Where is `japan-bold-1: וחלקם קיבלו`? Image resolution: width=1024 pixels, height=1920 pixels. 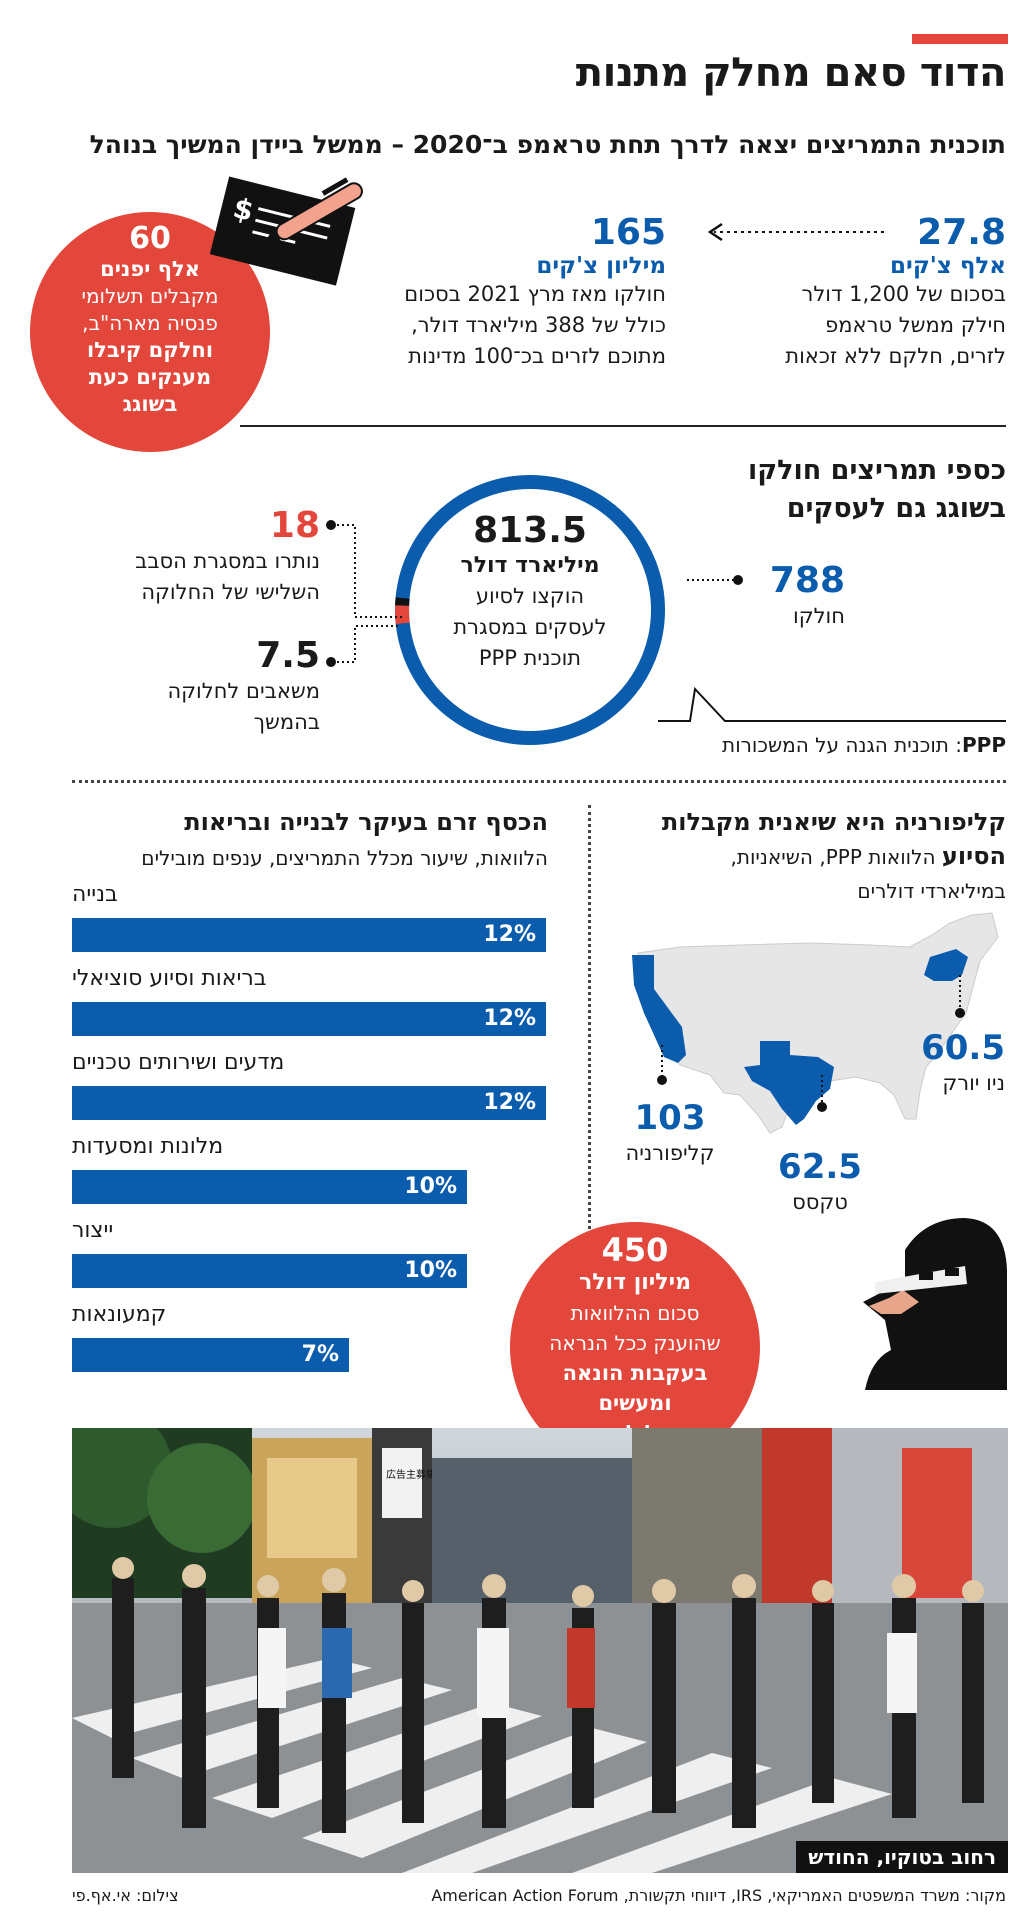
japan-bold-1: וחלקם קיבלו is located at coordinates (150, 350).